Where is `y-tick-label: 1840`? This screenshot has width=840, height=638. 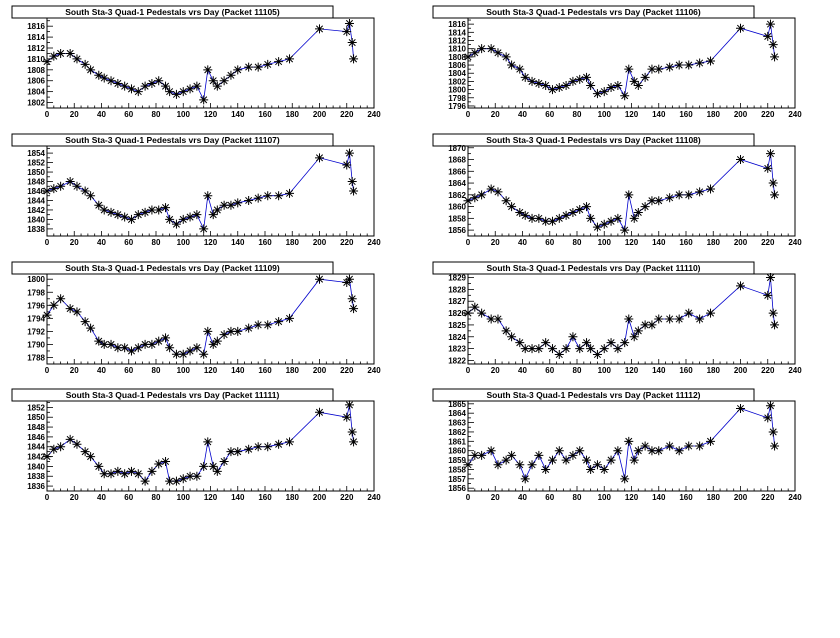 y-tick-label: 1840 is located at coordinates (36, 219).